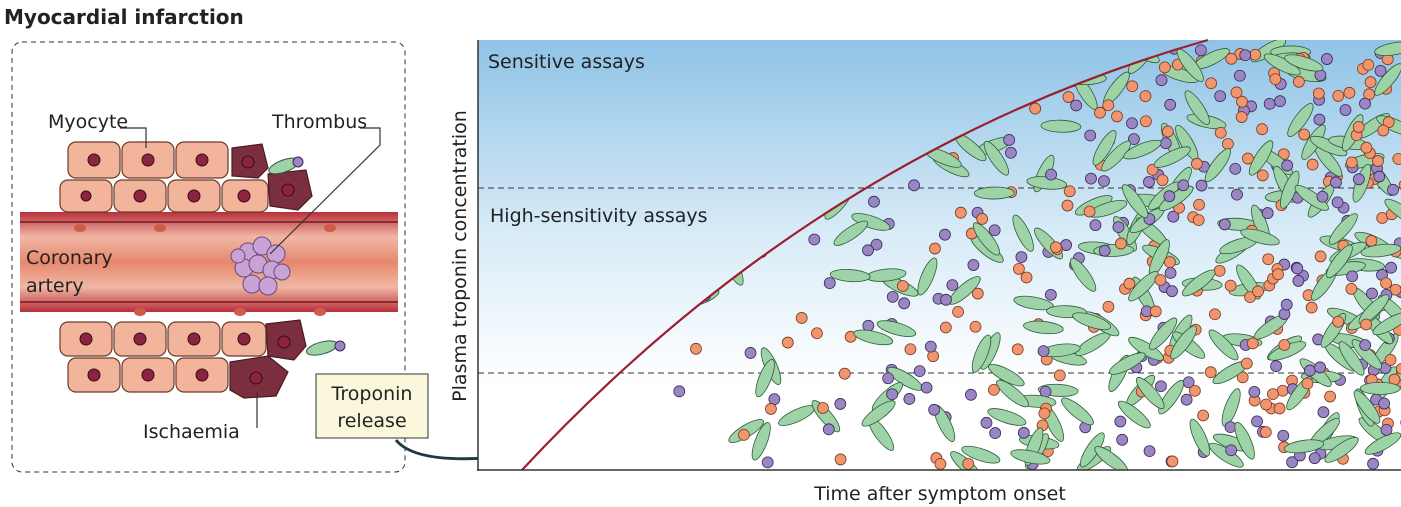 The image size is (1401, 507). Describe the element at coordinates (599, 216) in the screenshot. I see `band-label: High-sensitivity assays` at that location.